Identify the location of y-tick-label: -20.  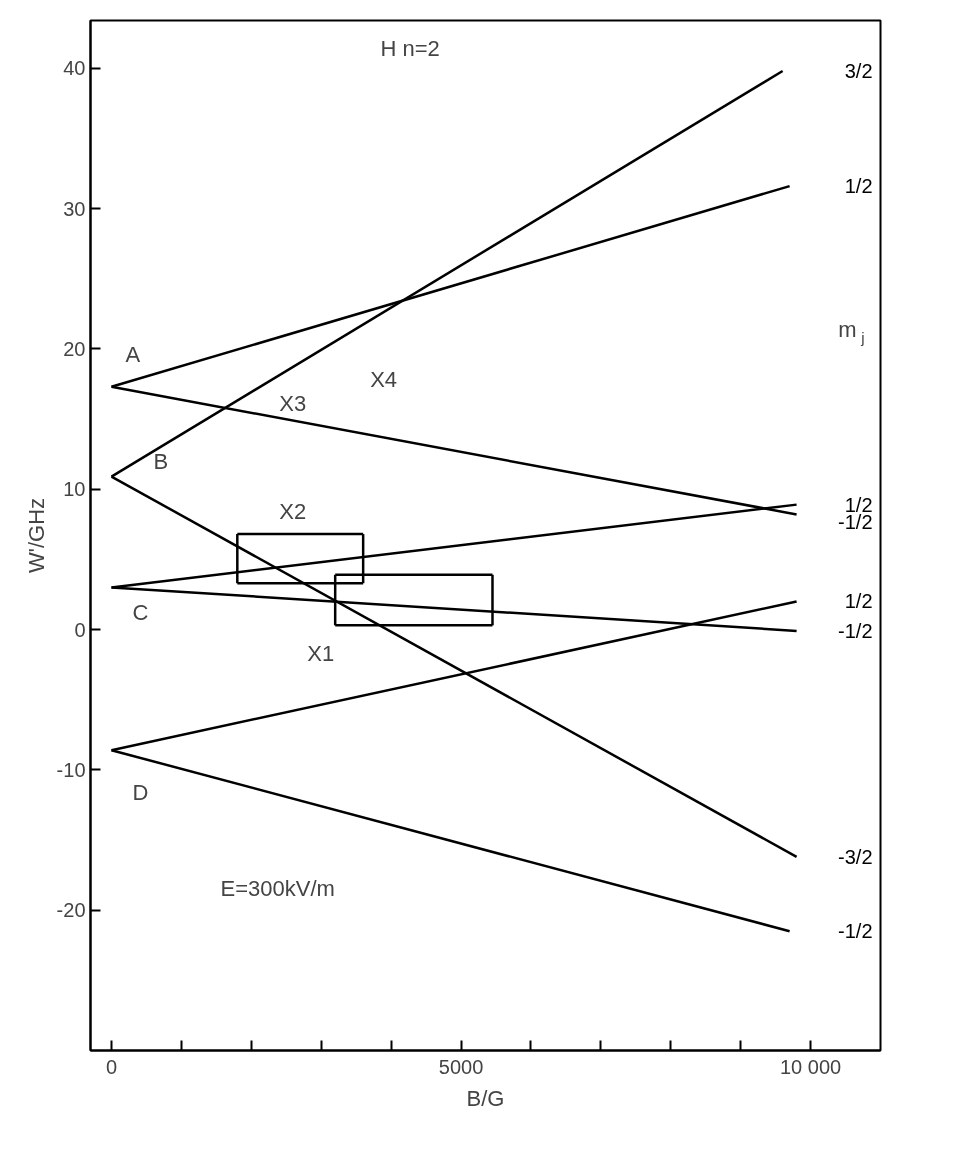
(71, 910).